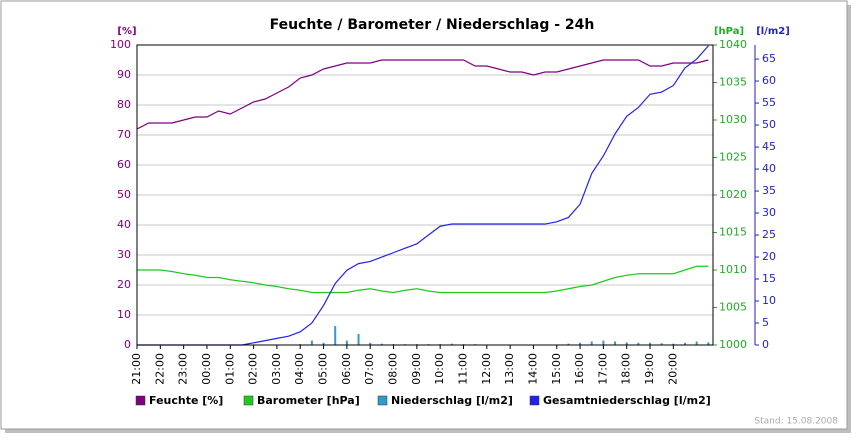  What do you see at coordinates (769, 278) in the screenshot?
I see `y3-tick-label: 15` at bounding box center [769, 278].